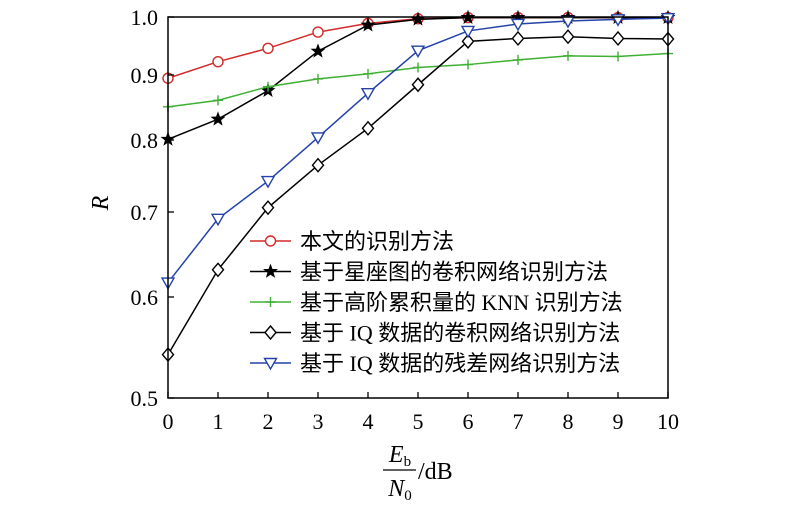 The image size is (800, 515). What do you see at coordinates (460, 363) in the screenshot?
I see `legend-label: 基于 IQ 数据的残差网络识别方法` at bounding box center [460, 363].